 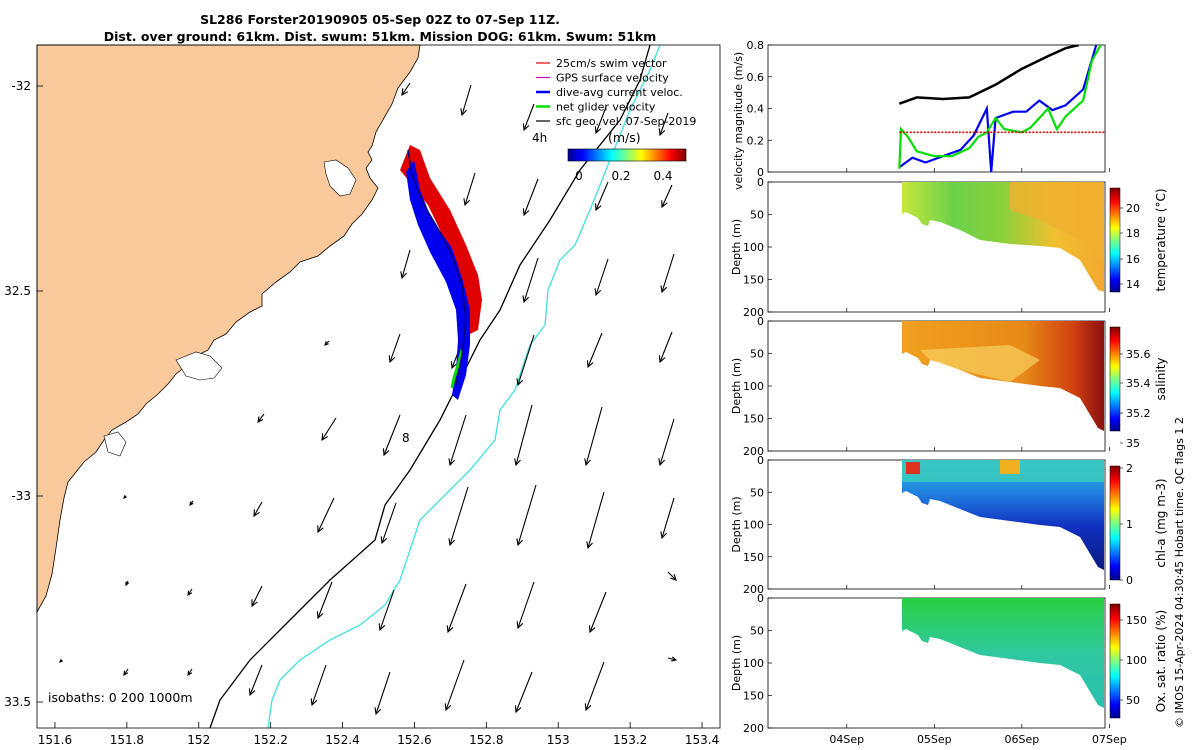 I want to click on speed-colorbar-tick-label: 0.2, so click(x=620, y=176).